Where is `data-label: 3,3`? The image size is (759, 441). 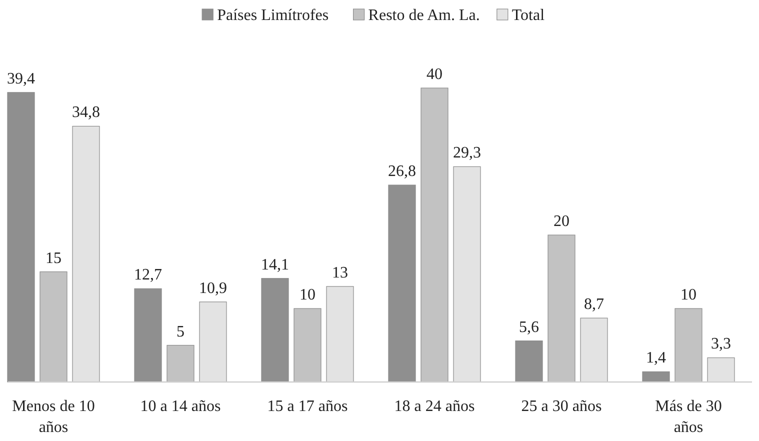
data-label: 3,3 is located at coordinates (721, 344).